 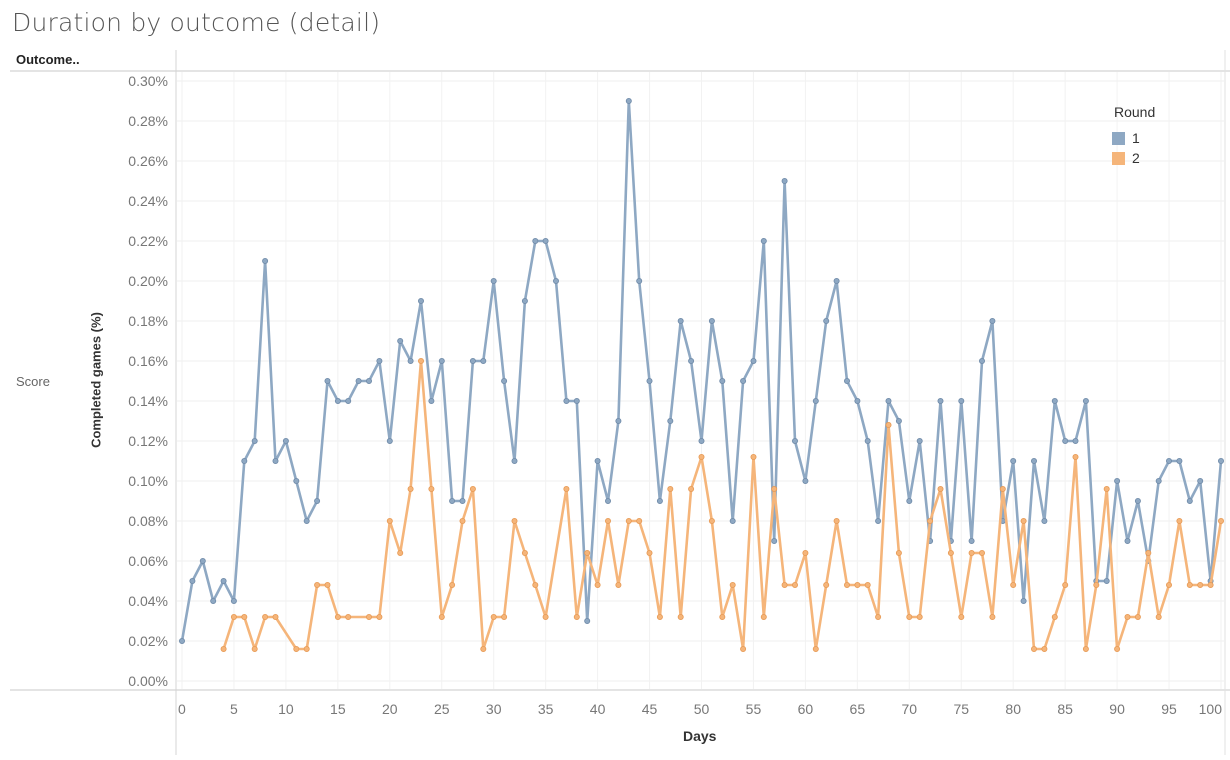 I want to click on legend-item-round-2: 2, so click(x=1134, y=158).